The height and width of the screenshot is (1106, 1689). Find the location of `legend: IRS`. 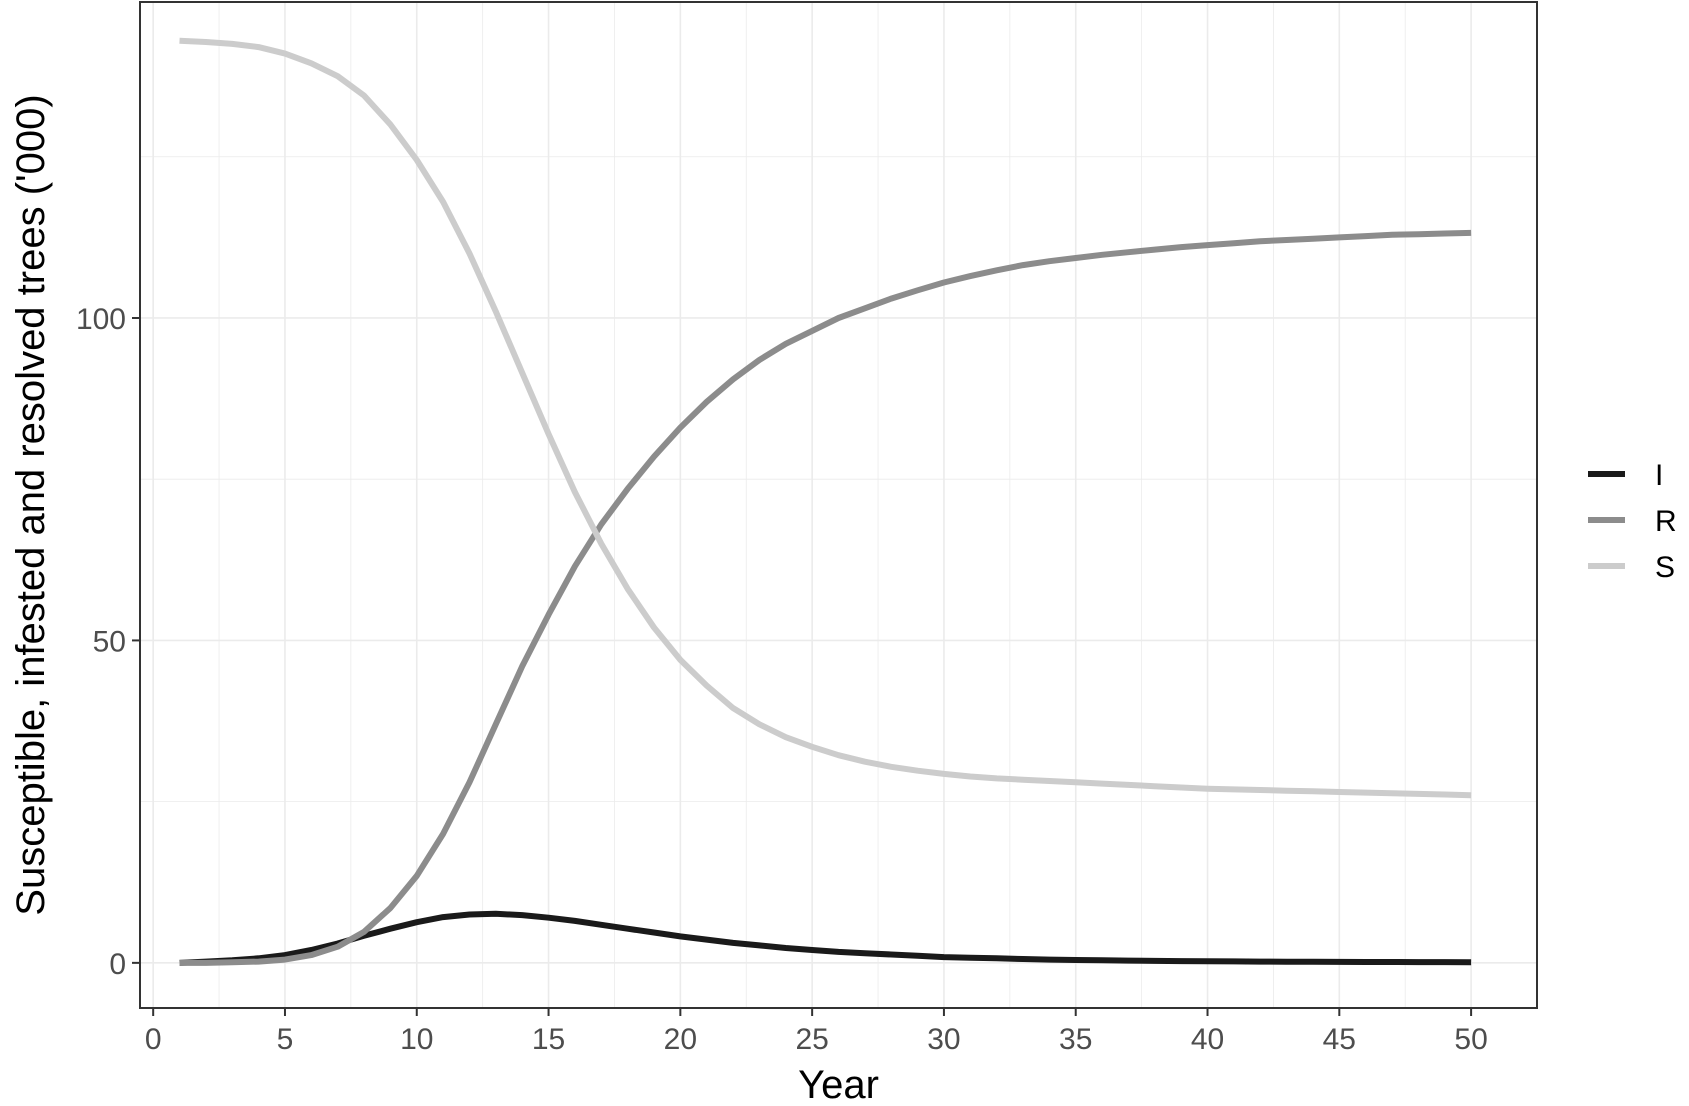

legend: IRS is located at coordinates (1632, 521).